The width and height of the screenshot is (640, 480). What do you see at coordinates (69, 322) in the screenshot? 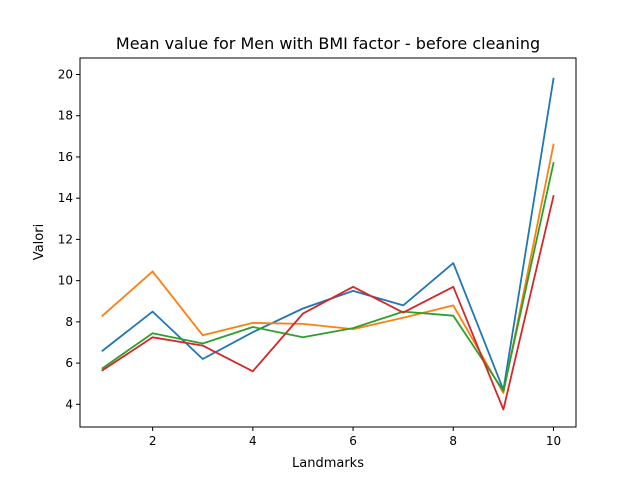
I see `y-tick-label: 8` at bounding box center [69, 322].